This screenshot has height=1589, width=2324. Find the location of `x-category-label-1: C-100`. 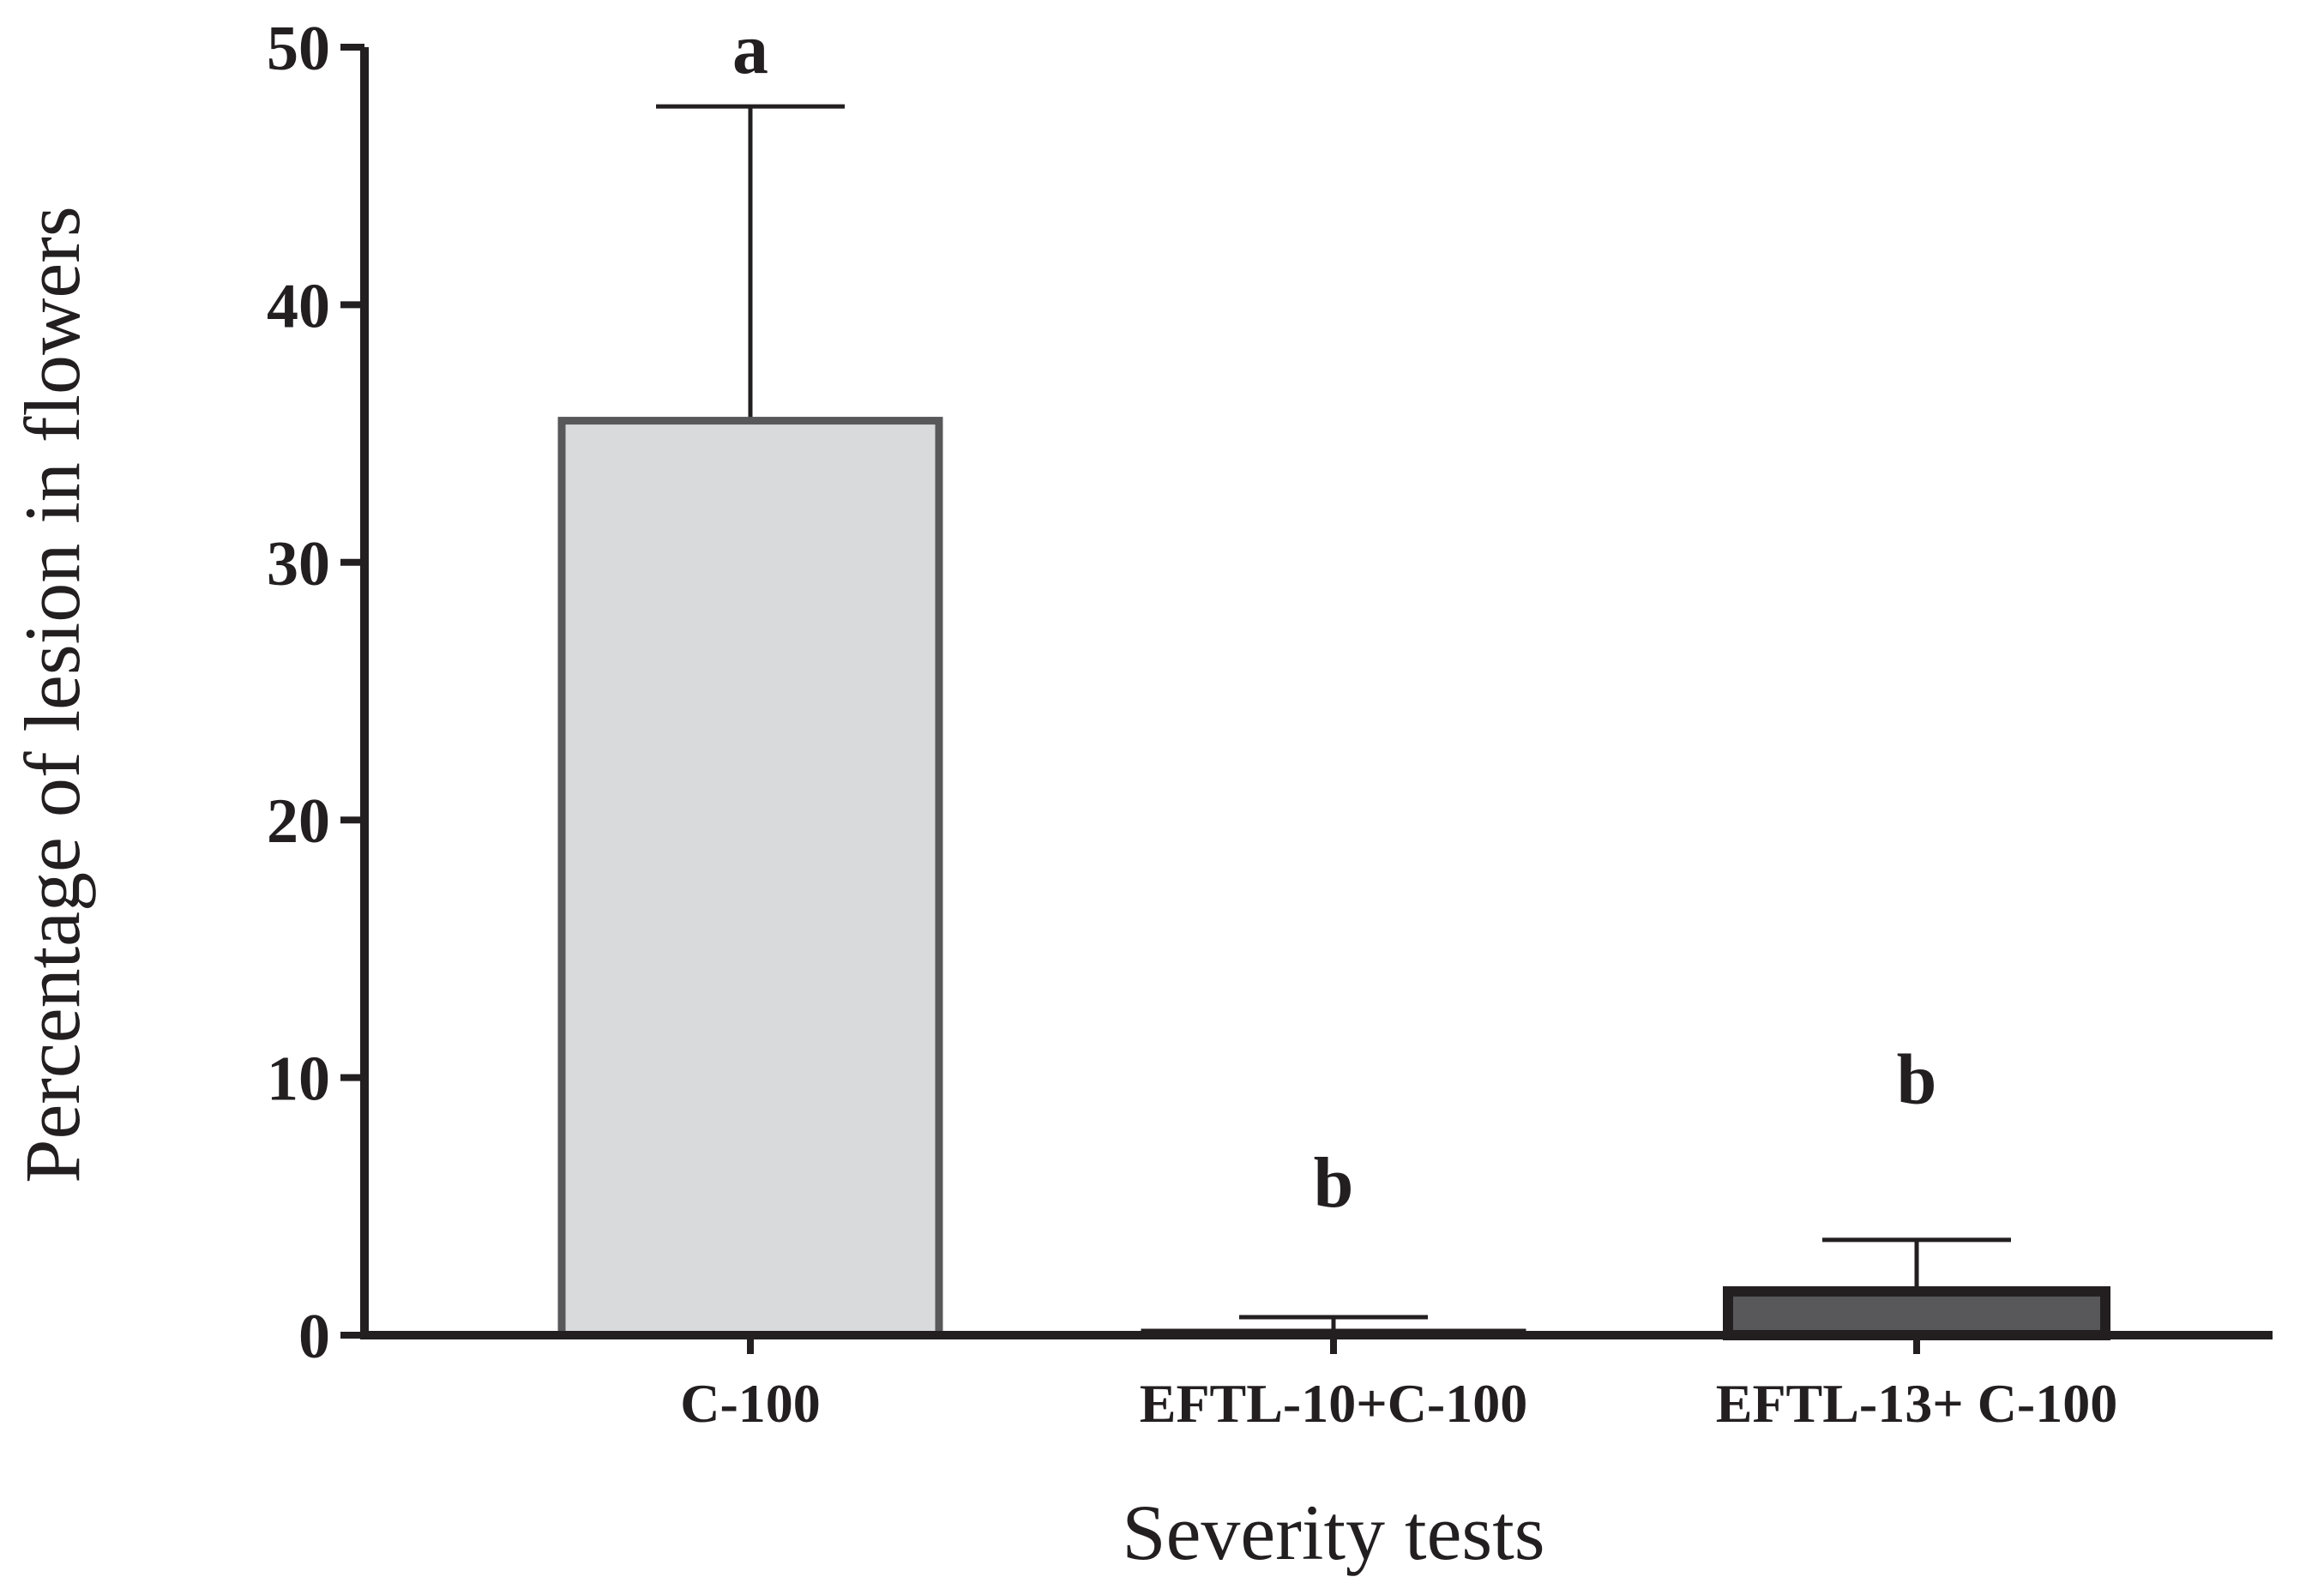

x-category-label-1: C-100 is located at coordinates (750, 1403).